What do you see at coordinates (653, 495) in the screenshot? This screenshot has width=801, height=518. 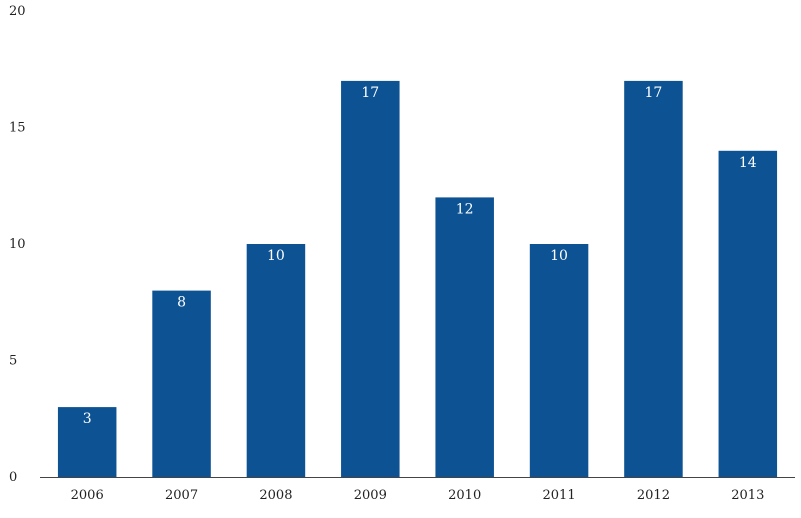 I see `x-tick-label: 2012` at bounding box center [653, 495].